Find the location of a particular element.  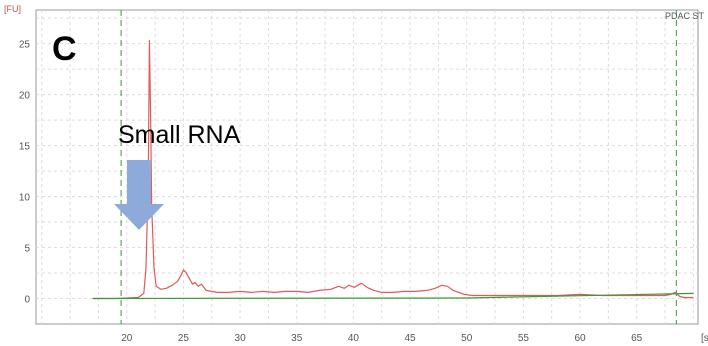

x-tick-label: 50 is located at coordinates (467, 338).